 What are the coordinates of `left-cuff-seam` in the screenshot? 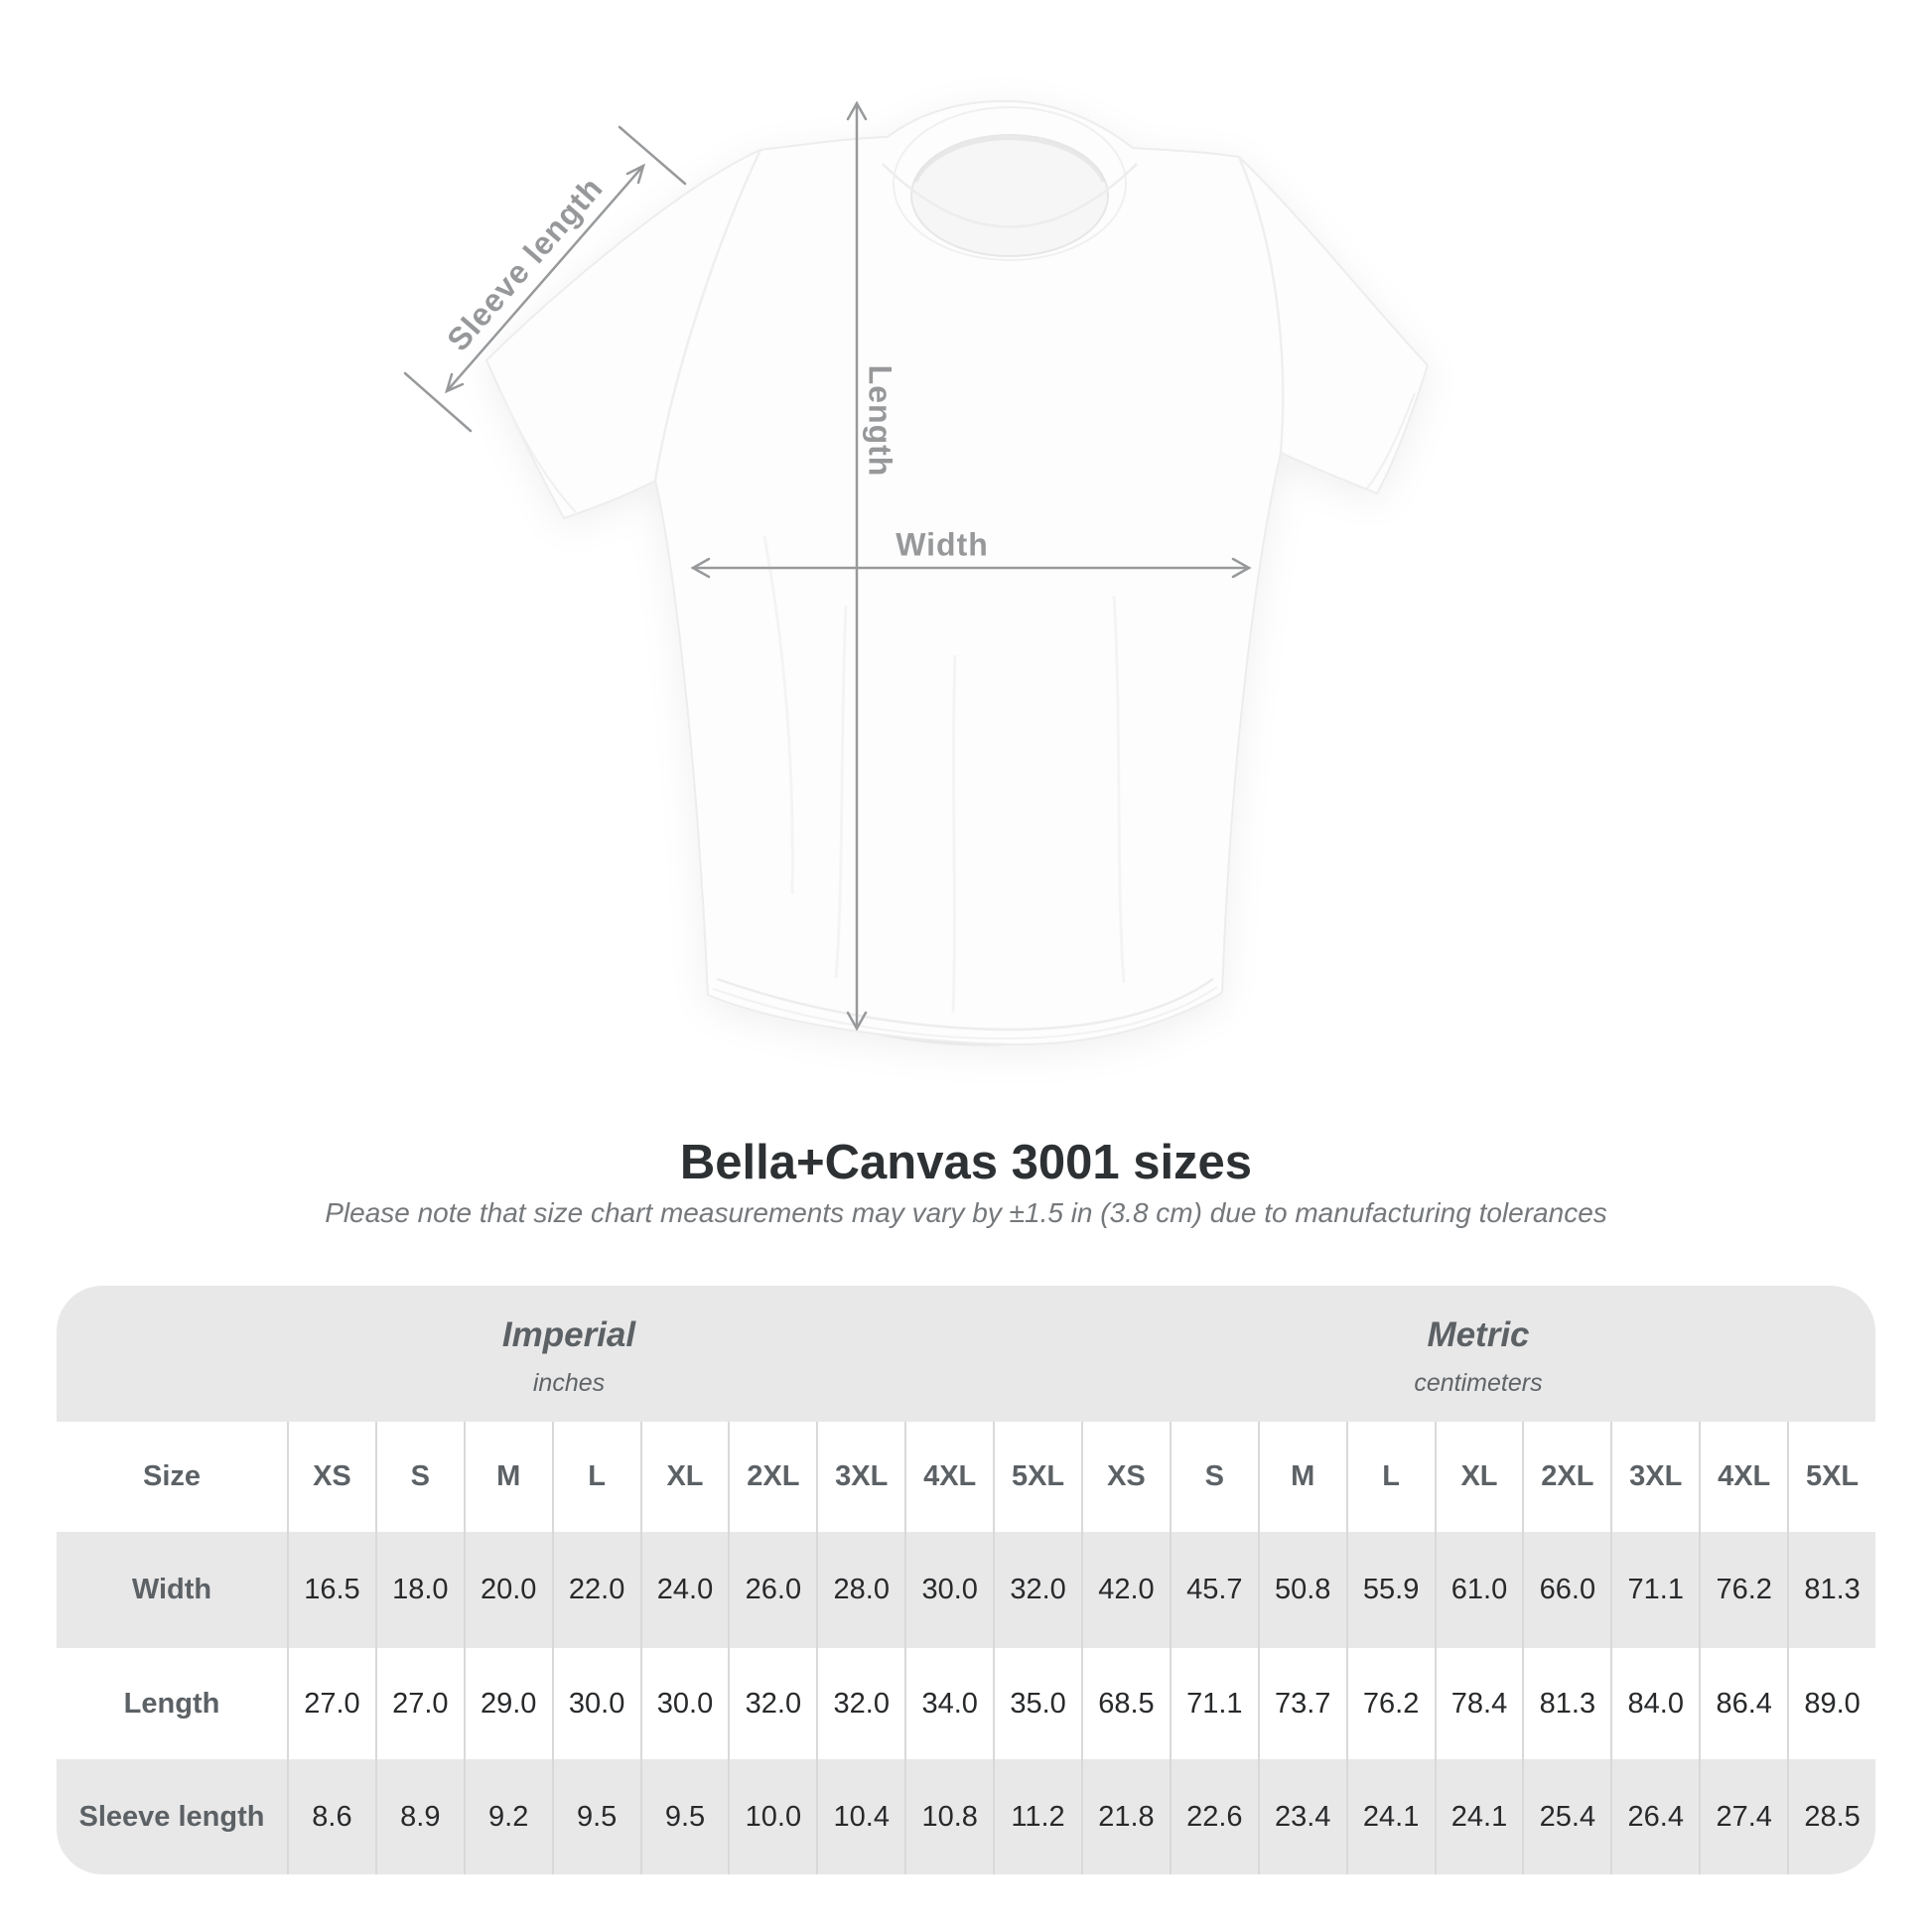 It's located at (537, 450).